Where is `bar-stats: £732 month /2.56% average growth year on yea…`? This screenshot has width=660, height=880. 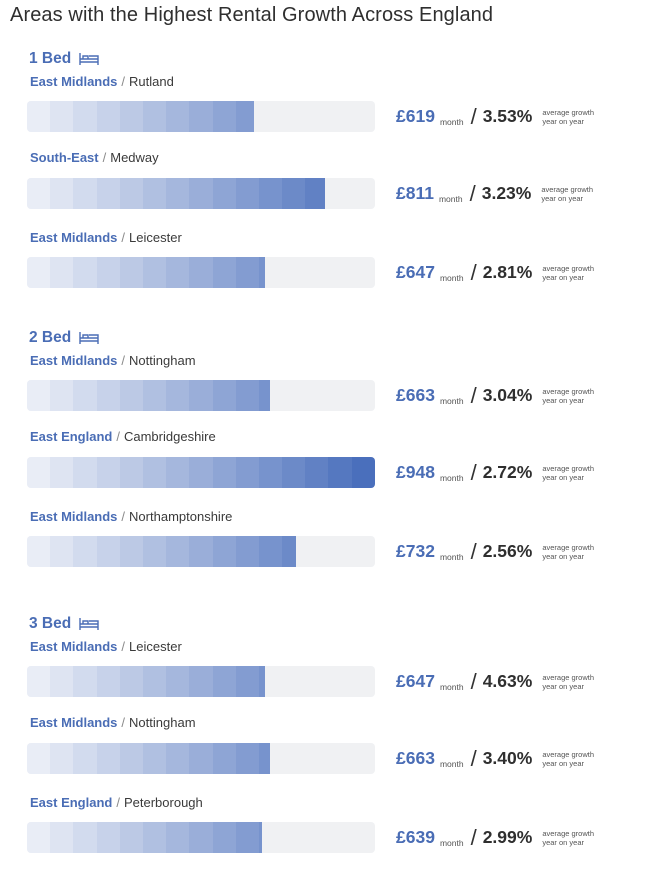 bar-stats: £732 month /2.56% average growth year on yea… is located at coordinates (504, 551).